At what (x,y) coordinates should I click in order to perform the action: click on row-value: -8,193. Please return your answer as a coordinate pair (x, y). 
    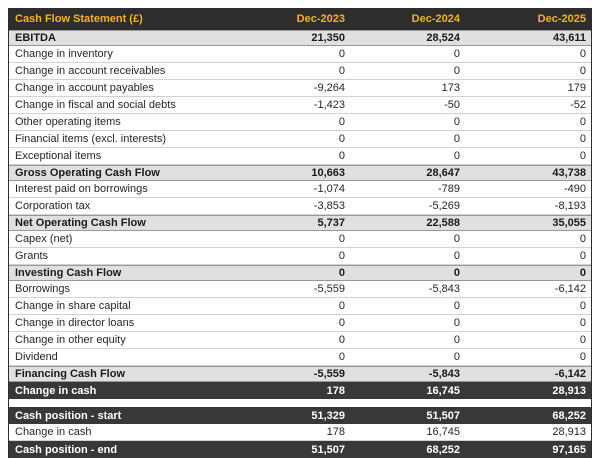
    Looking at the image, I should click on (570, 206).